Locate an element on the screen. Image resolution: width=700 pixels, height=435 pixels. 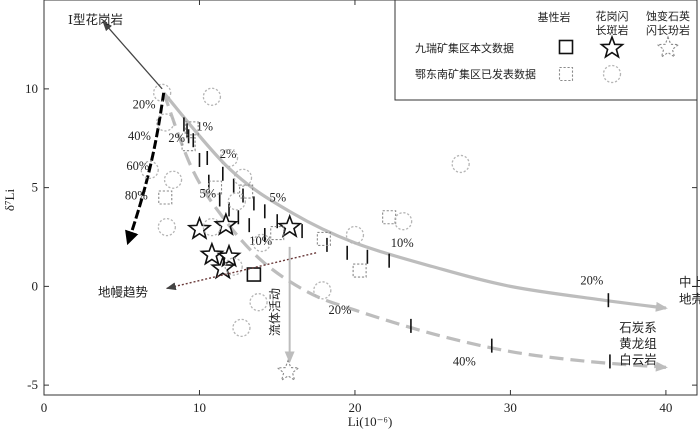
lower-end-label-1: 黄龙组 is located at coordinates (638, 343).